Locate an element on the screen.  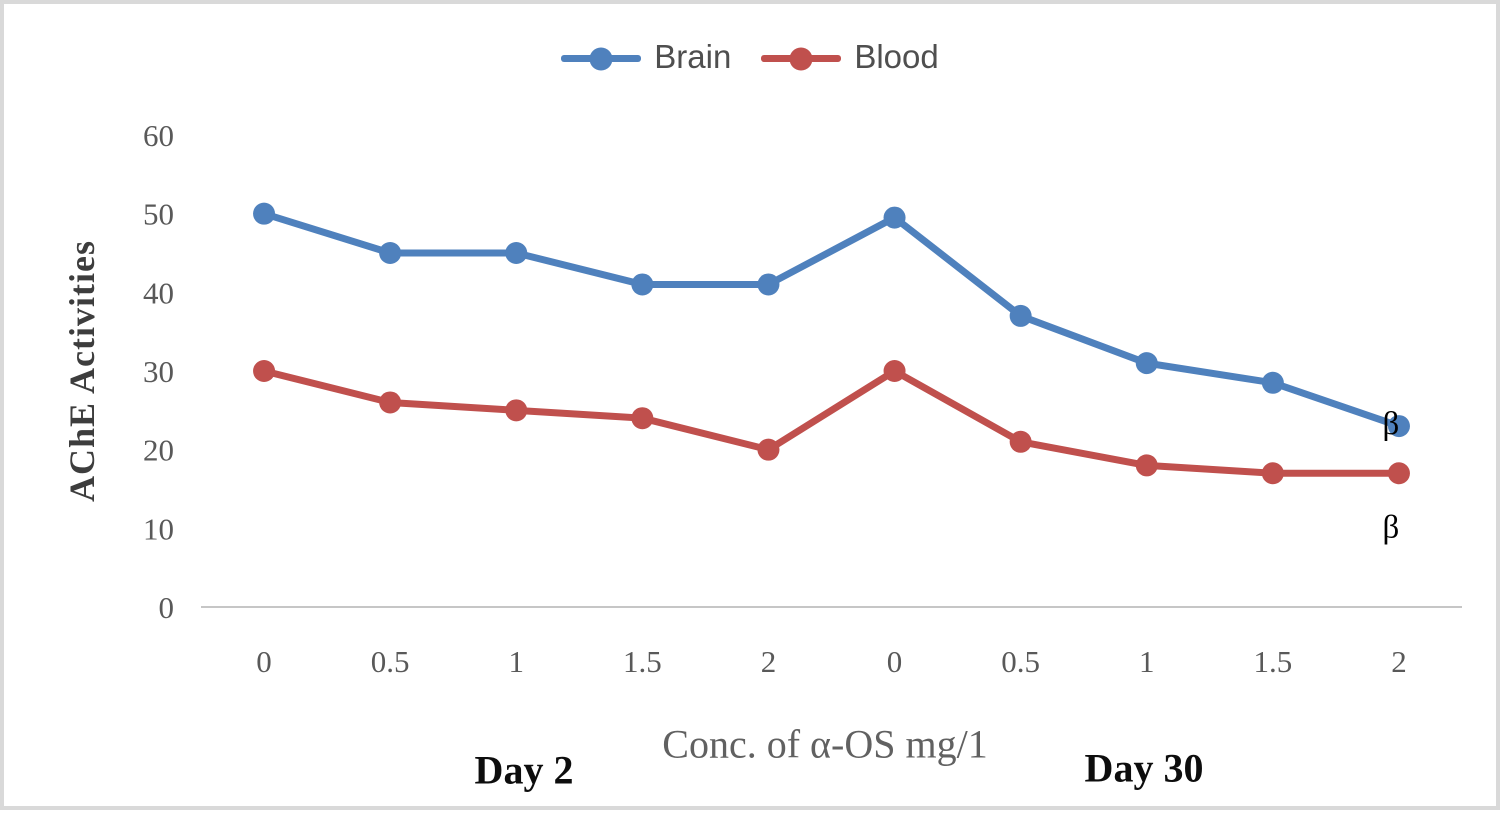
y-tick-label: 60 is located at coordinates (158, 135).